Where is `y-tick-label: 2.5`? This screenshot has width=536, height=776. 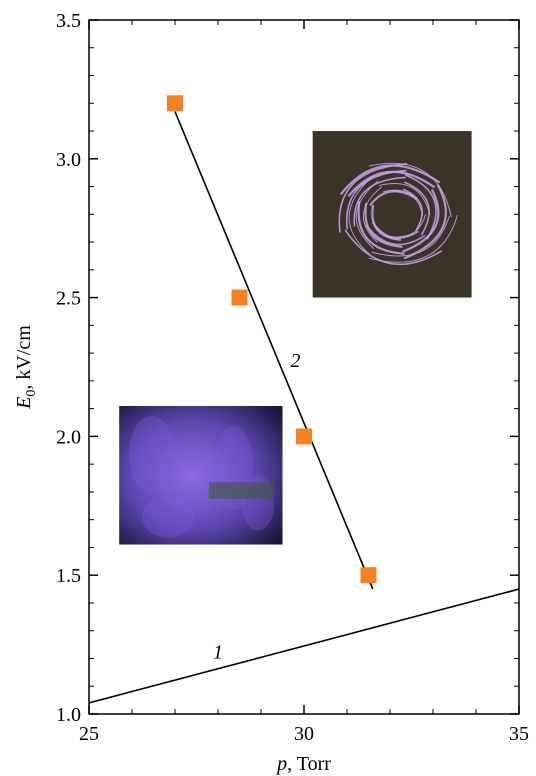 y-tick-label: 2.5 is located at coordinates (68, 299).